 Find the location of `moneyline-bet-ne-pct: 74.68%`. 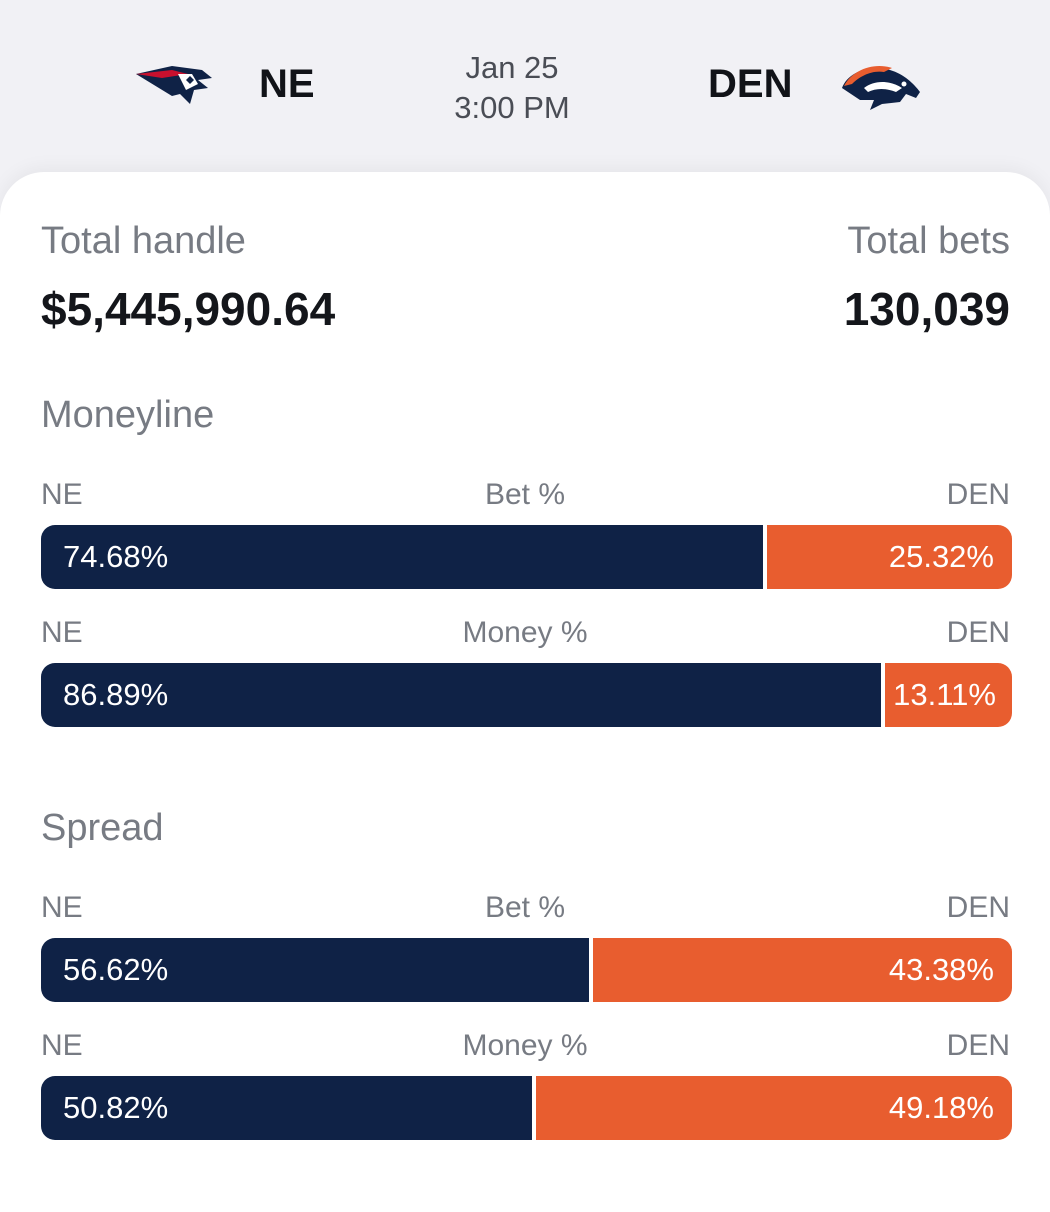

moneyline-bet-ne-pct: 74.68% is located at coordinates (116, 556).